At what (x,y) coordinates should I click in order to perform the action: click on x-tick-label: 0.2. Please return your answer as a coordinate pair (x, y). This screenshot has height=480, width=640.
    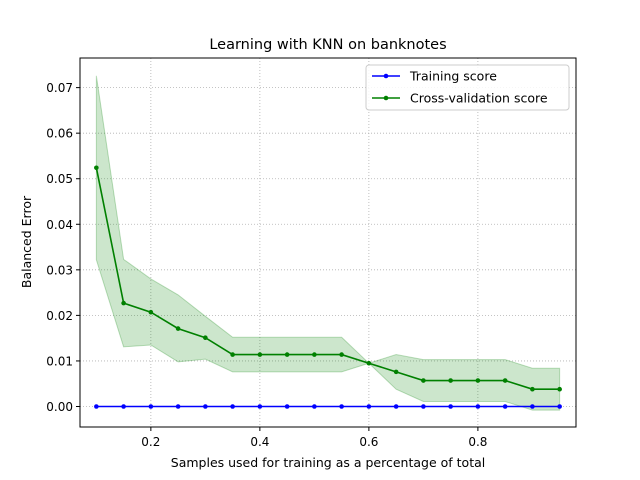
    Looking at the image, I should click on (150, 442).